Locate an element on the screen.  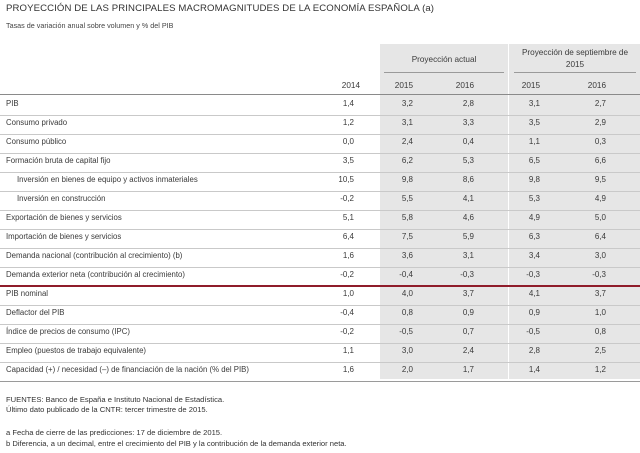
row-value: 7,5 is located at coordinates (407, 236).